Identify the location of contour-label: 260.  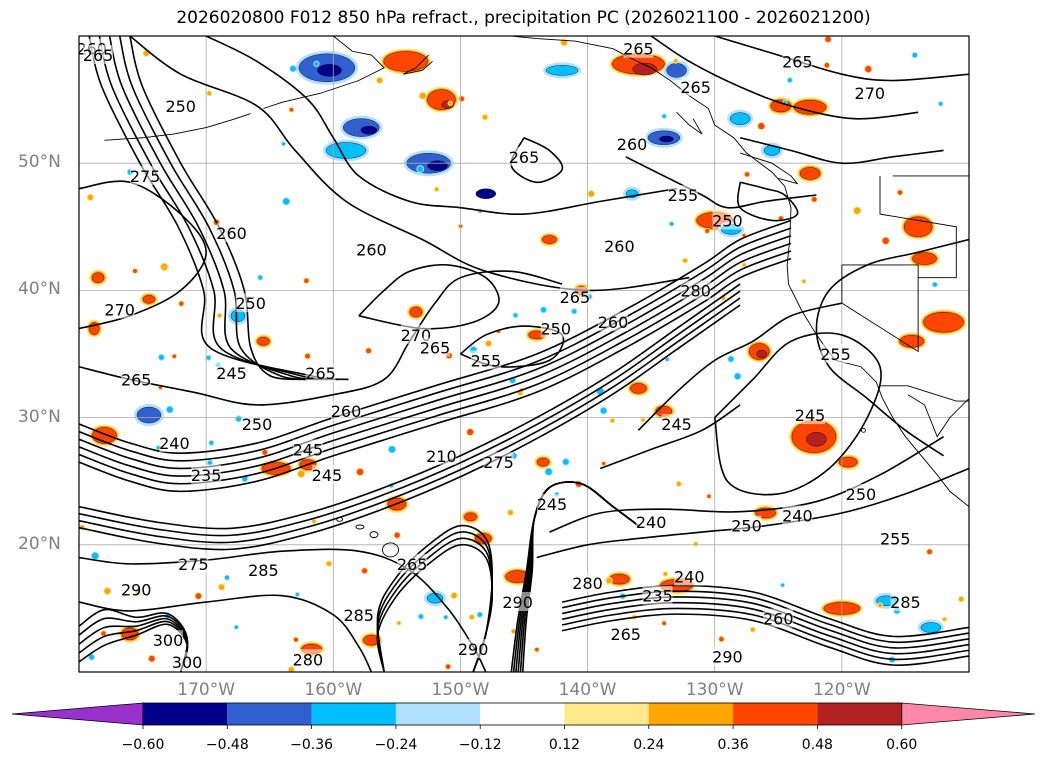
(371, 250).